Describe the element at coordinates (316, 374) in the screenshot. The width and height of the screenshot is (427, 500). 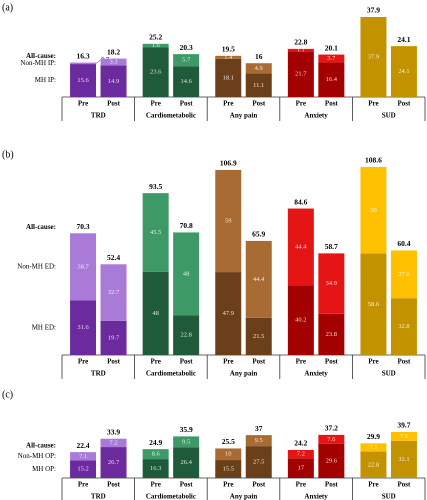
I see `group-label: Anxiety` at that location.